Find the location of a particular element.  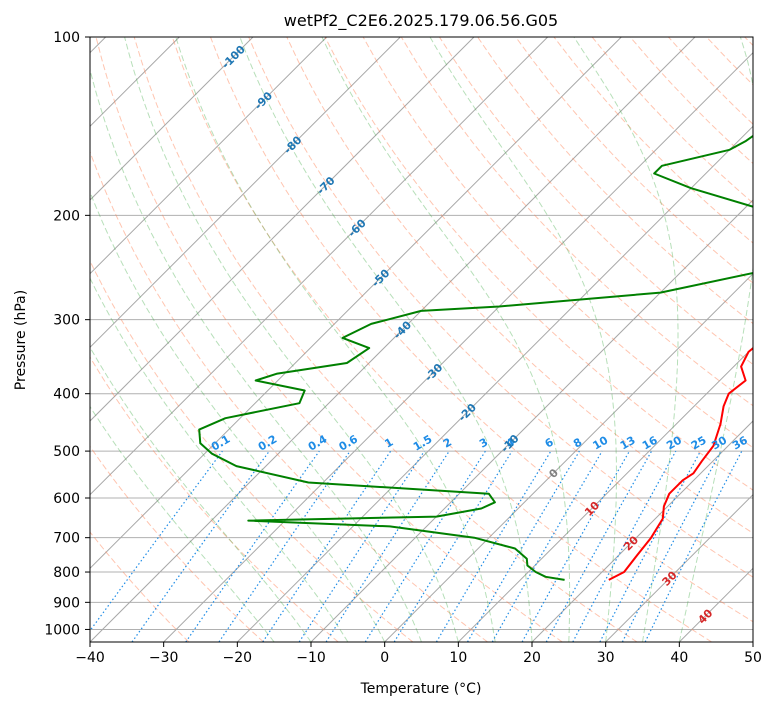

y-tick-label: 900 is located at coordinates (66, 603).